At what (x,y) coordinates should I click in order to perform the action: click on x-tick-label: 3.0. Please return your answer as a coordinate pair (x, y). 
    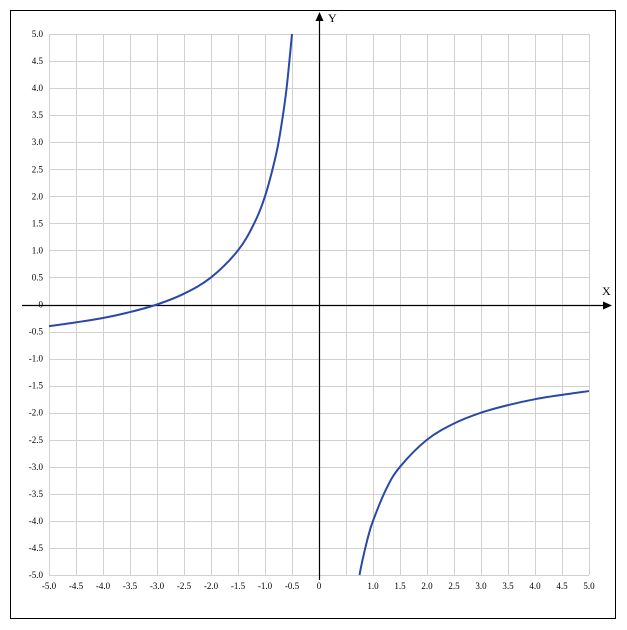
    Looking at the image, I should click on (481, 586).